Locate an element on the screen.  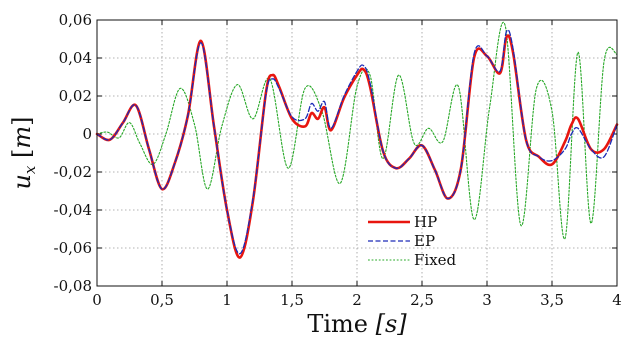
legend-label-fixed: Fixed is located at coordinates (435, 260).